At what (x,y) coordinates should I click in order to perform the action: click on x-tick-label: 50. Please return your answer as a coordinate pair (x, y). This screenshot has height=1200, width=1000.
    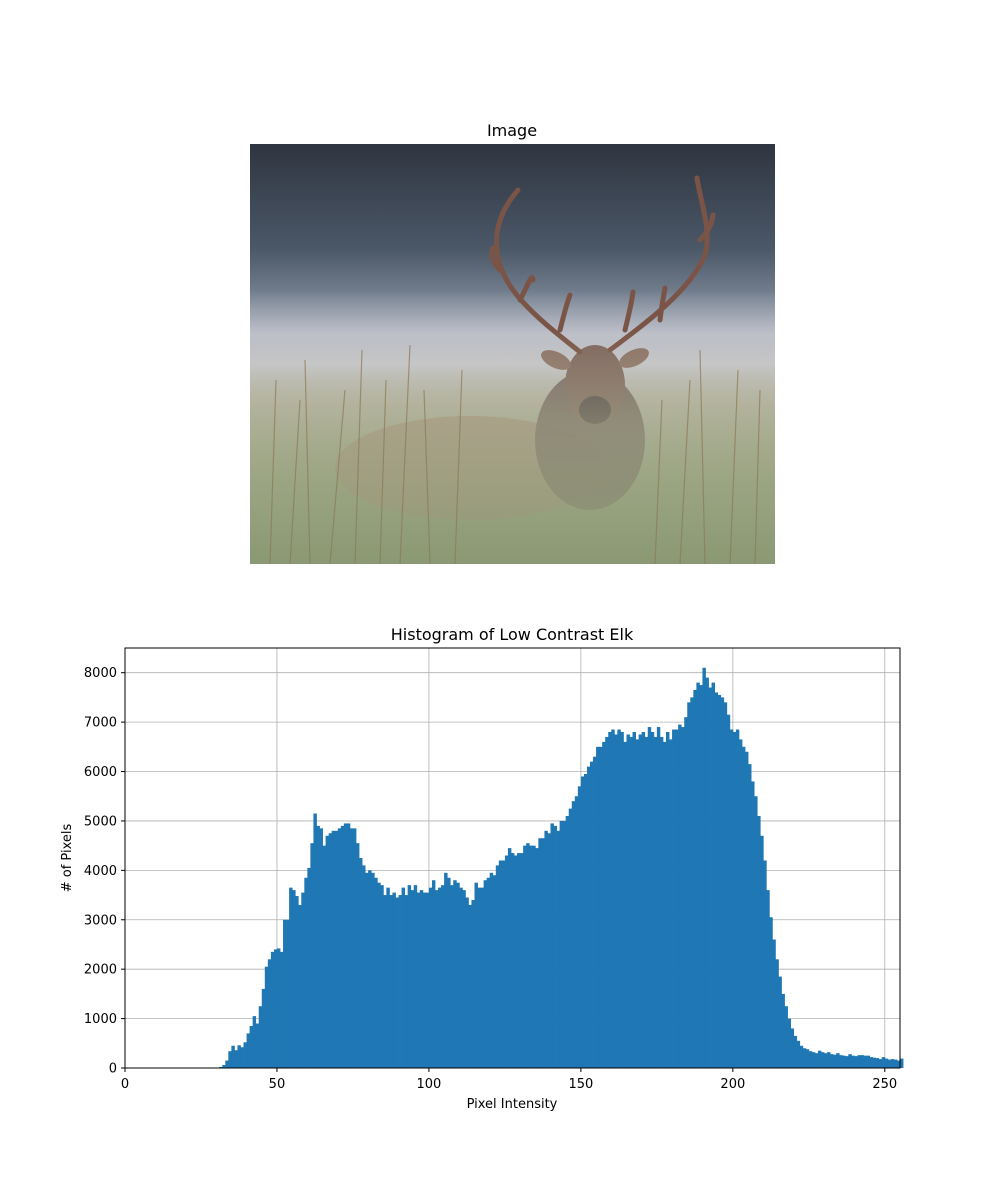
    Looking at the image, I should click on (277, 1084).